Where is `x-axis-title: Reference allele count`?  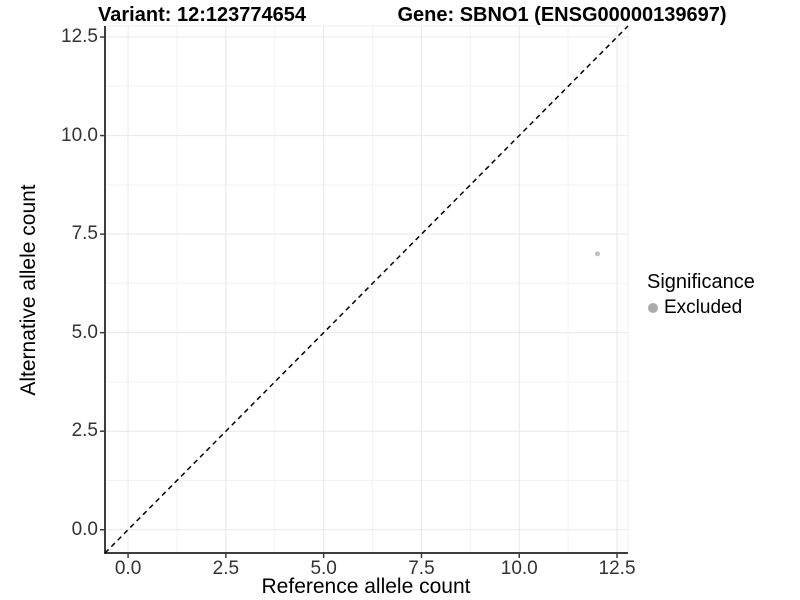
x-axis-title: Reference allele count is located at coordinates (366, 586).